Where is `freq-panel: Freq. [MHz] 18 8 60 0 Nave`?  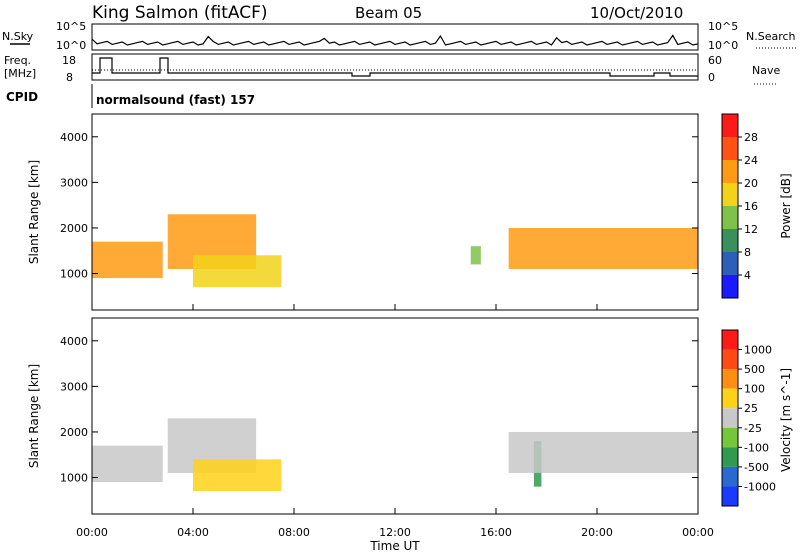
freq-panel: Freq. [MHz] 18 8 60 0 Nave is located at coordinates (392, 69).